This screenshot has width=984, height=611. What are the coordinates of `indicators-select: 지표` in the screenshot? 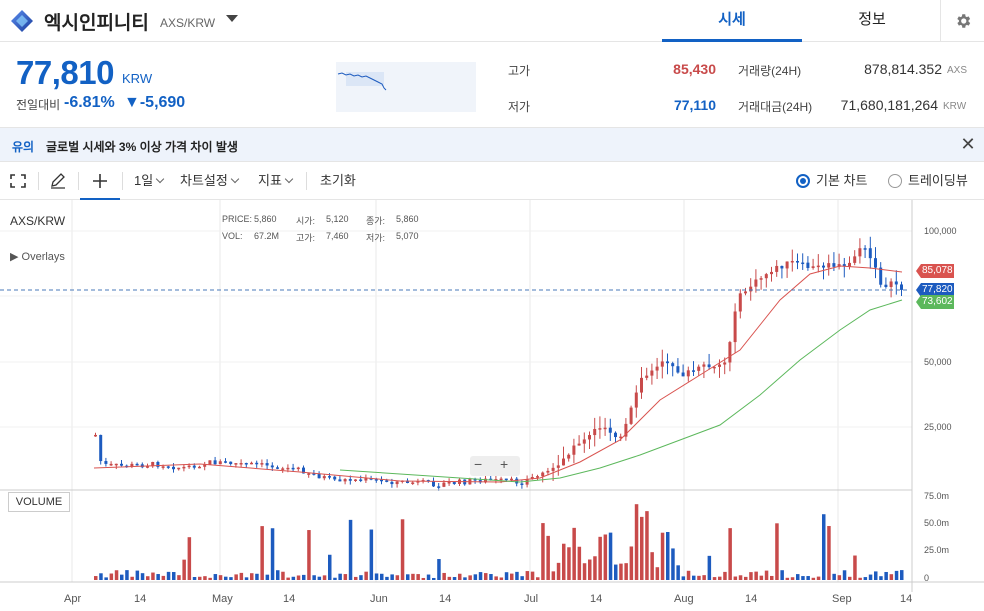 It's located at (276, 181).